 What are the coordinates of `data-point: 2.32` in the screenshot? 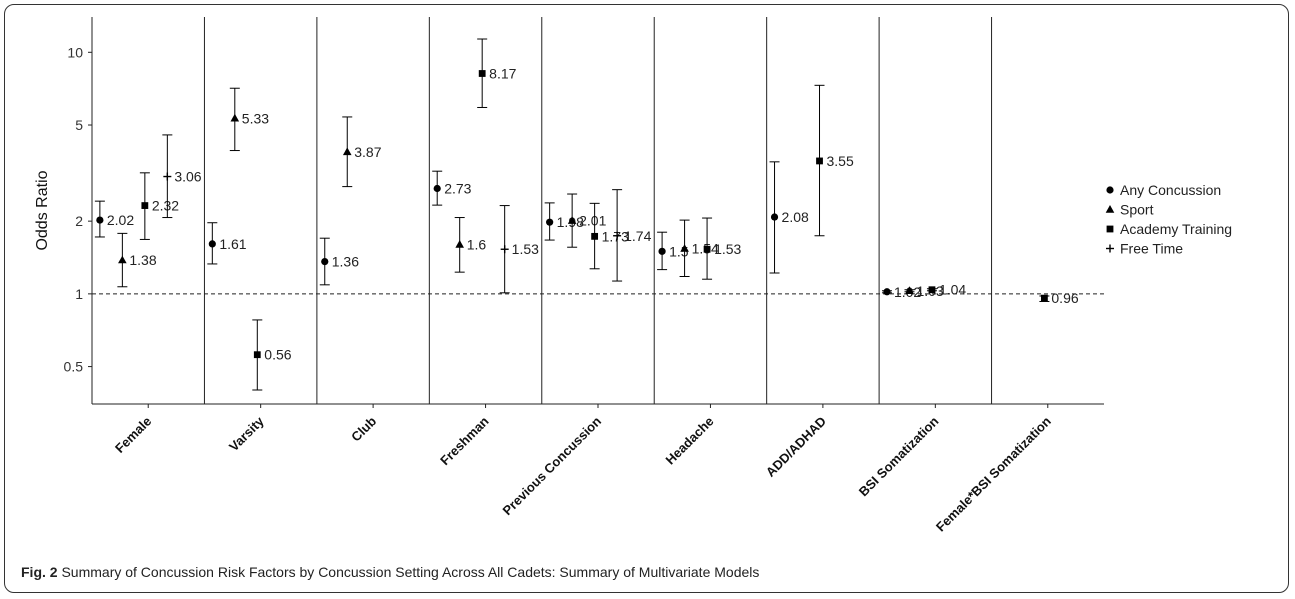 It's located at (159, 206).